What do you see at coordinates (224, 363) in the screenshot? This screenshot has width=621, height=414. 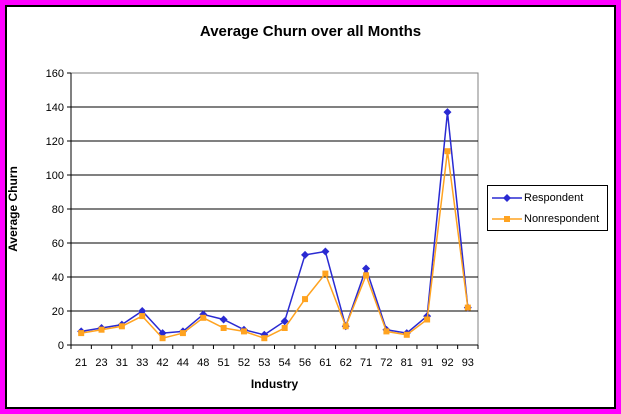 I see `x-tick-label: 51` at bounding box center [224, 363].